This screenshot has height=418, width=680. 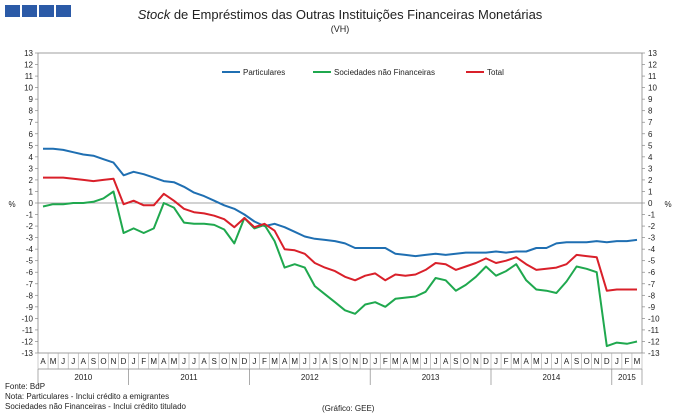 I want to click on x-tick-label-year: 2012, so click(x=310, y=377).